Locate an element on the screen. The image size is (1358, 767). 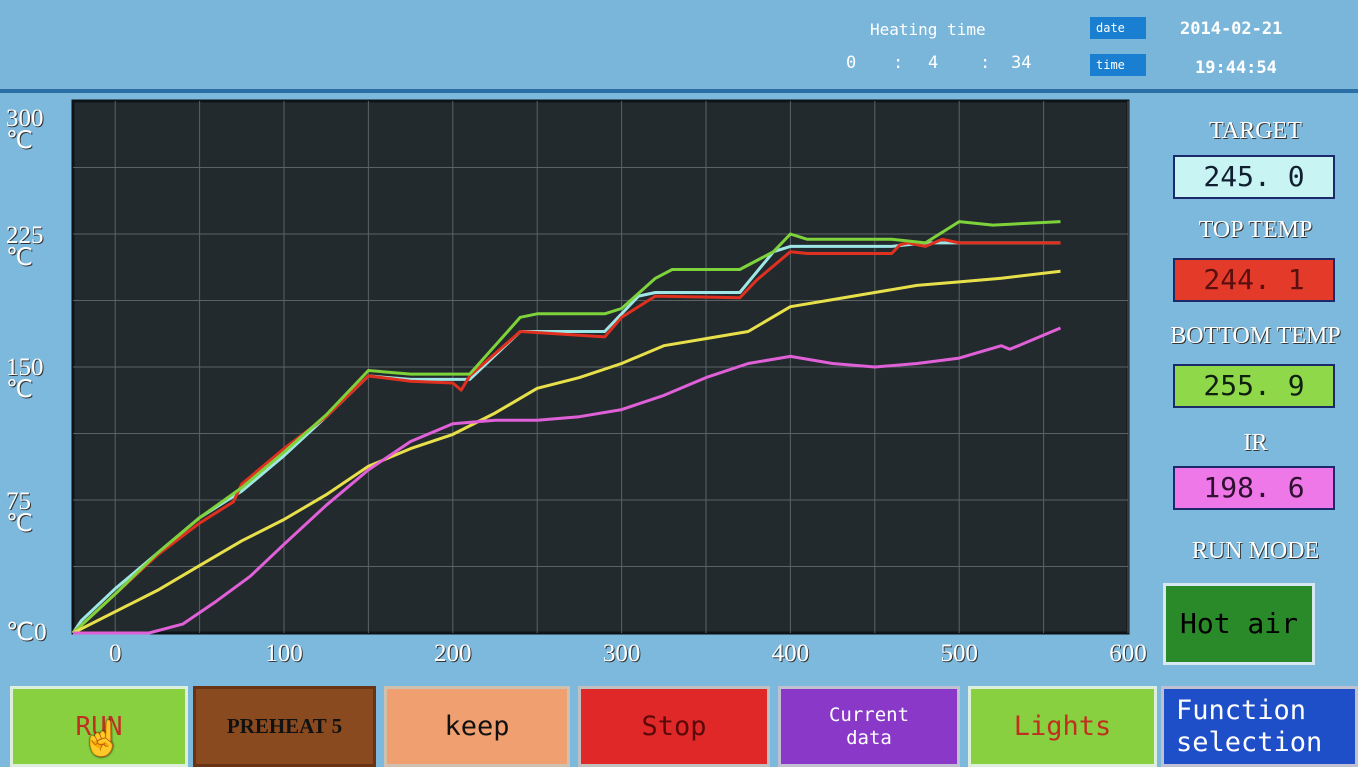
keep-button: keep is located at coordinates (477, 726).